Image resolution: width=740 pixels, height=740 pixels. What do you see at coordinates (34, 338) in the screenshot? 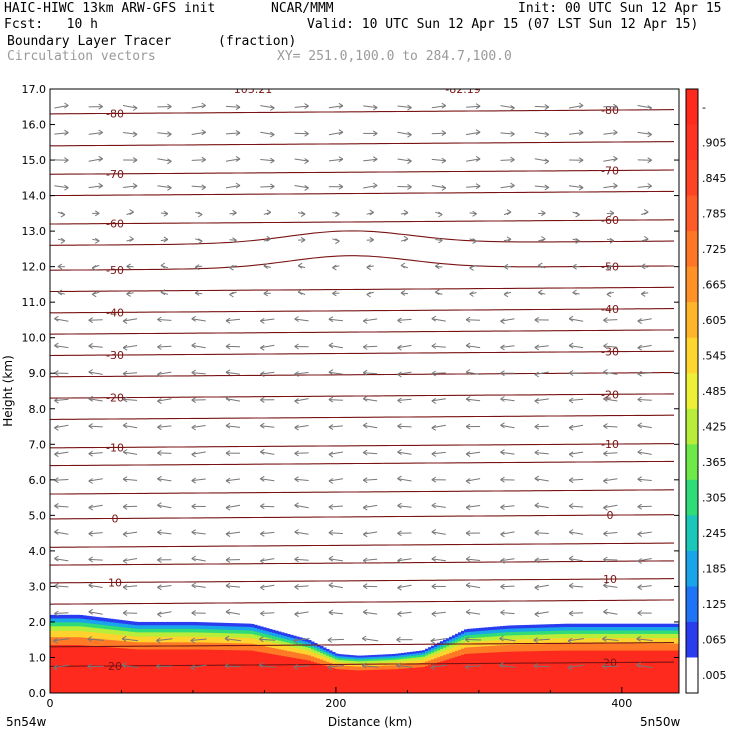
I see `y-tick-label: 10.0` at bounding box center [34, 338].